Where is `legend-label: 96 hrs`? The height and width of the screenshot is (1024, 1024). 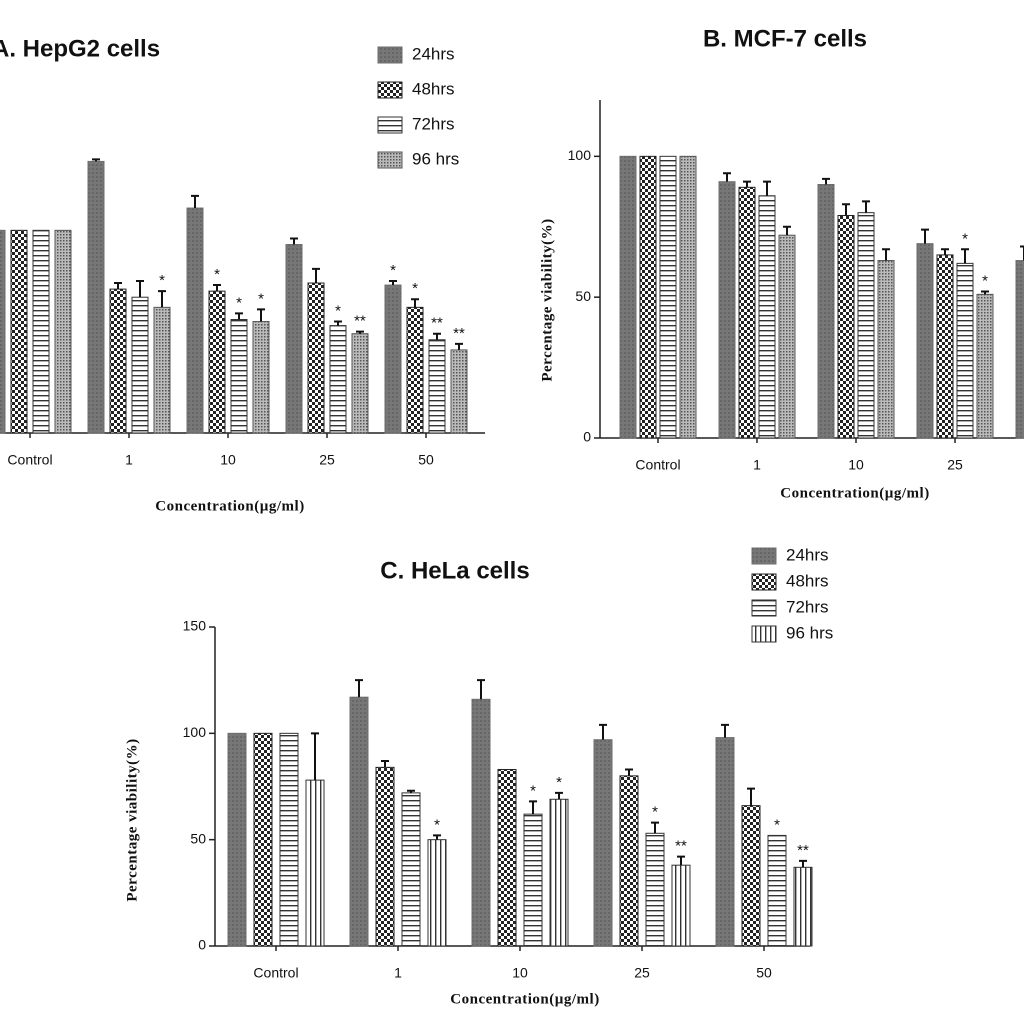
legend-label: 96 hrs is located at coordinates (809, 632).